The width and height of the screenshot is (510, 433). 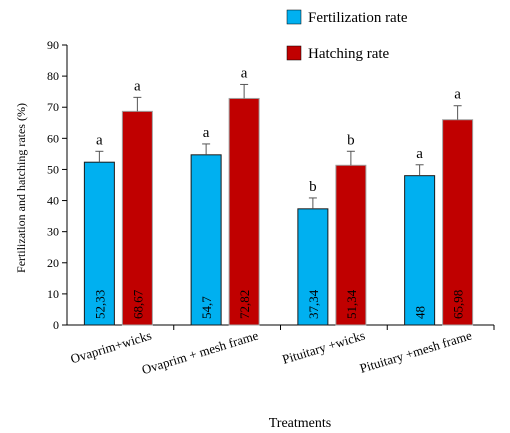 What do you see at coordinates (313, 304) in the screenshot?
I see `data-label: 37,34` at bounding box center [313, 304].